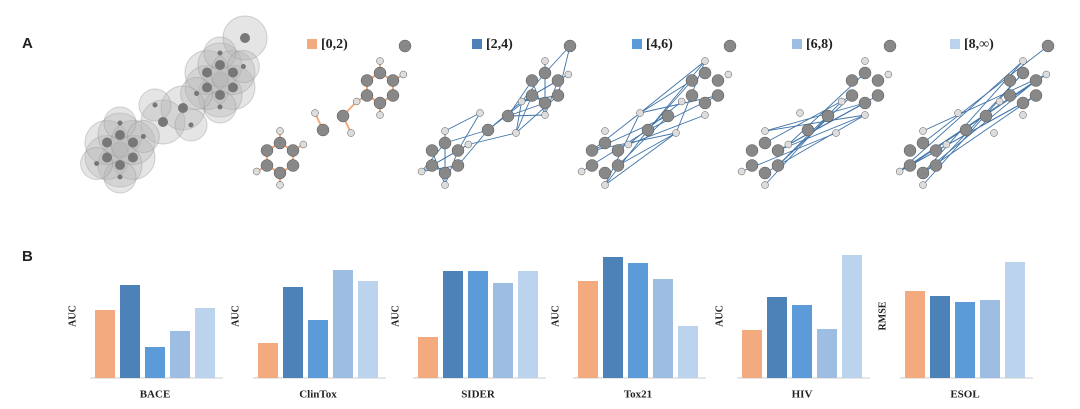 The width and height of the screenshot is (1080, 409). I want to click on space-filling-model, so click(174, 104).